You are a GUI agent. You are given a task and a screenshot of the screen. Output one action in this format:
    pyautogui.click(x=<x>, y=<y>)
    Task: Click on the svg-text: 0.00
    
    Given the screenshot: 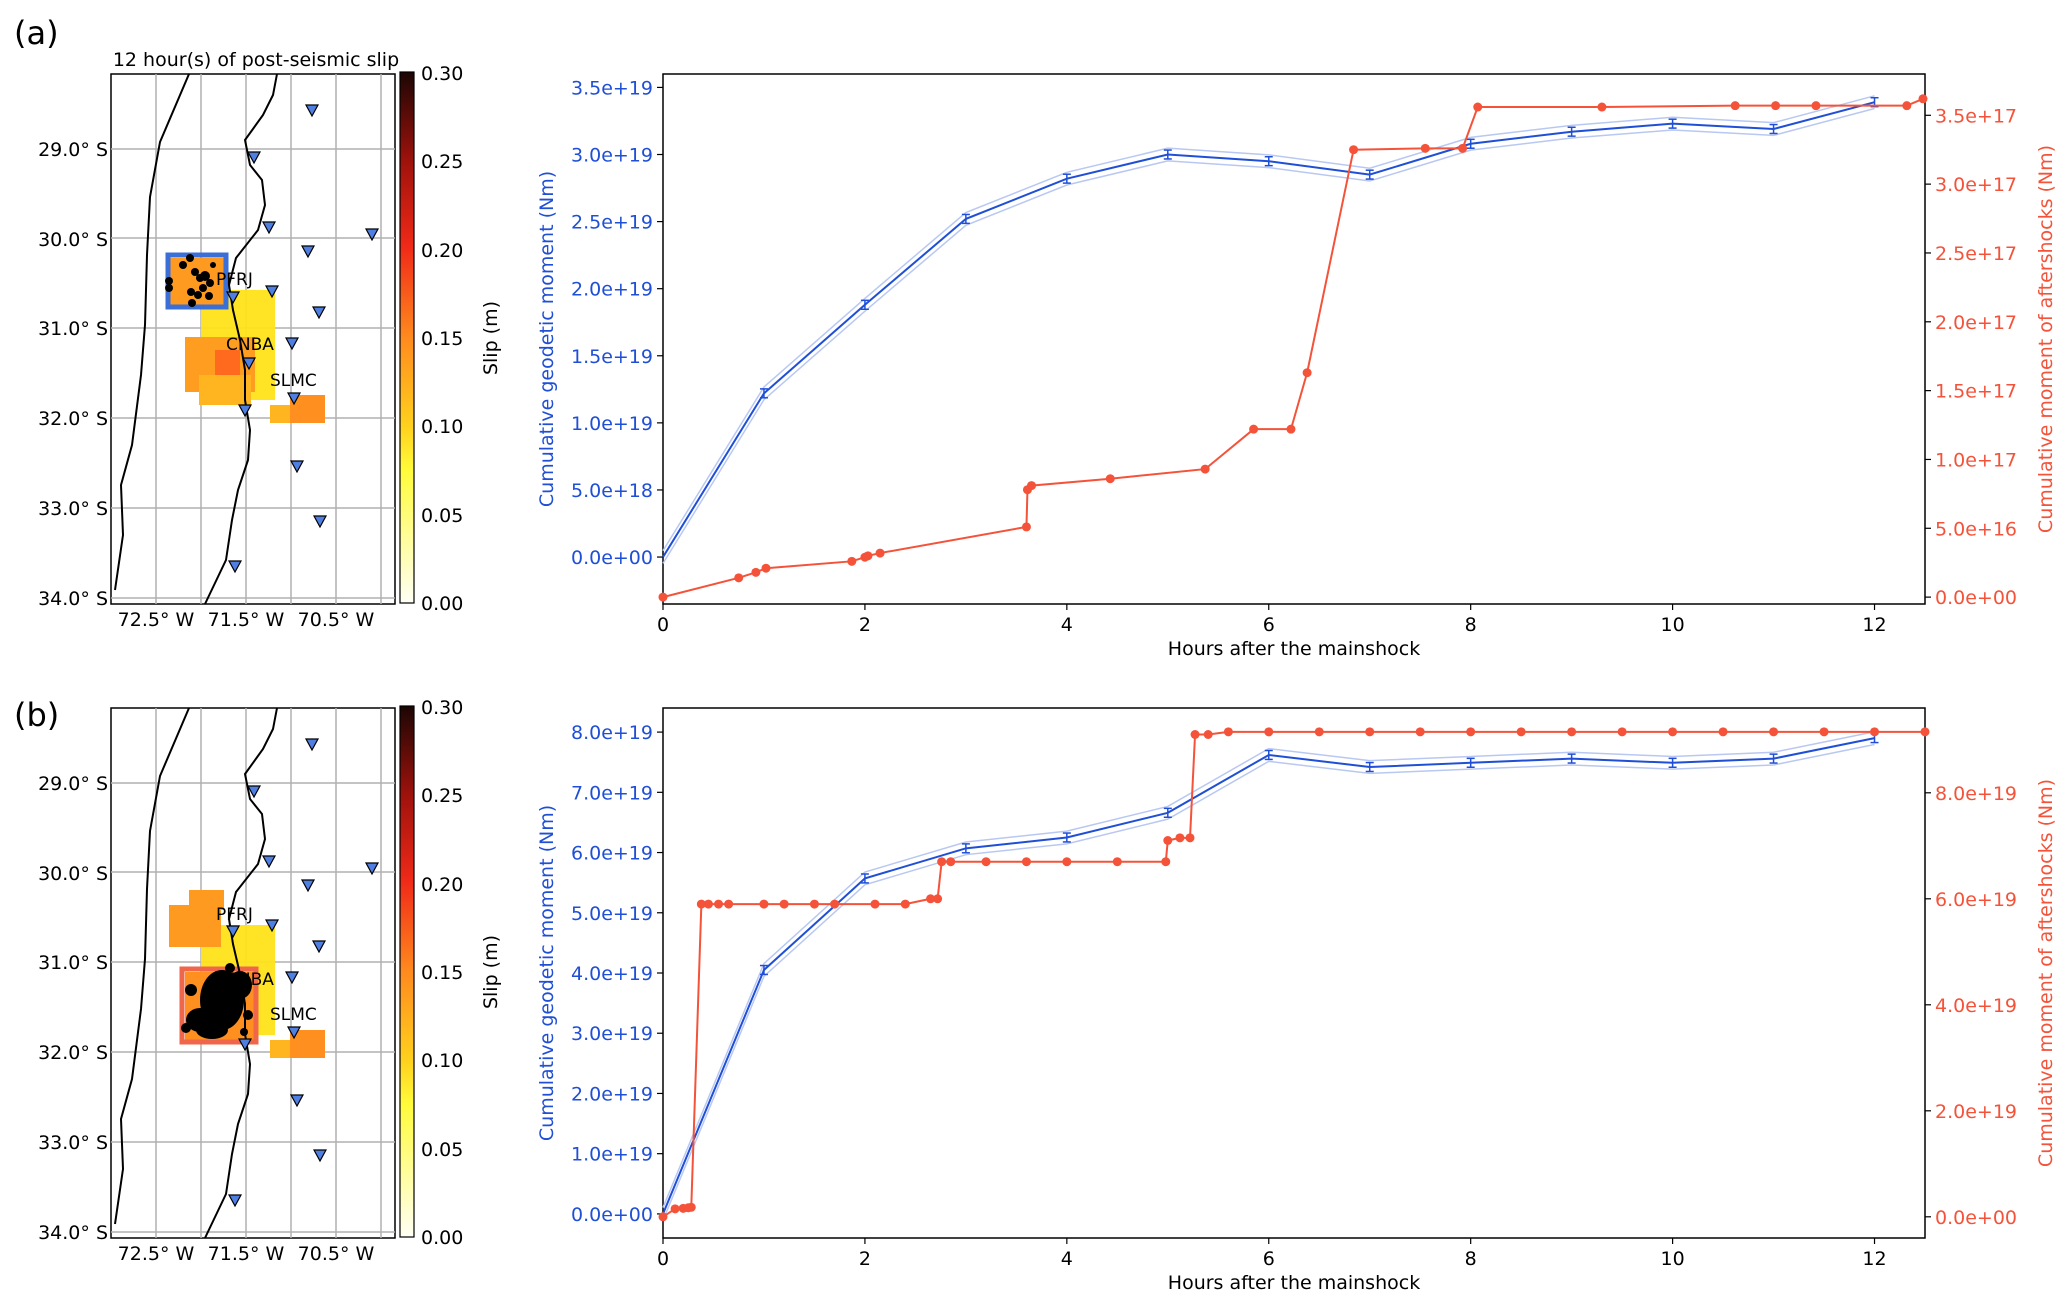 What is the action you would take?
    pyautogui.click(x=442, y=604)
    